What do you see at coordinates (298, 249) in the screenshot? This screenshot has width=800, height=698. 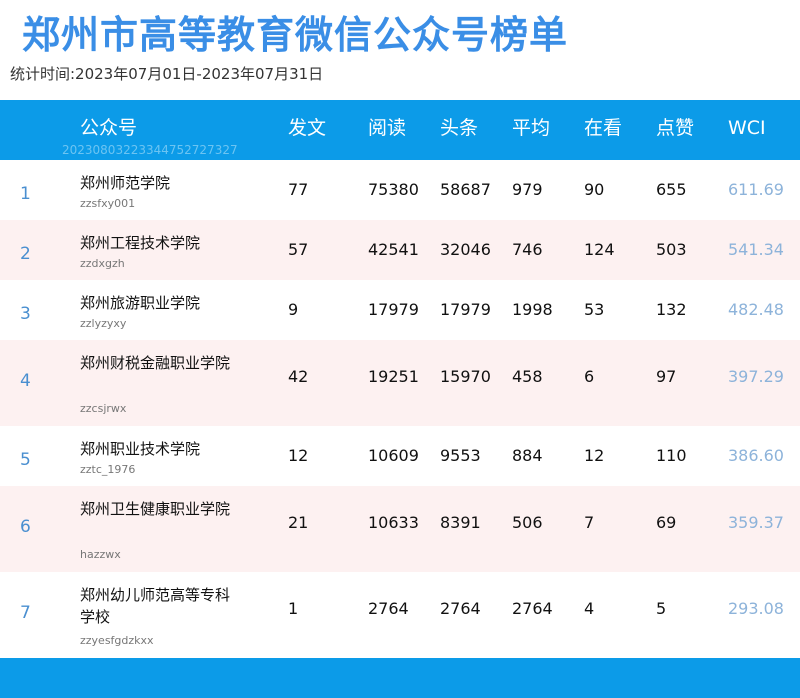 I see `posts-value: 57` at bounding box center [298, 249].